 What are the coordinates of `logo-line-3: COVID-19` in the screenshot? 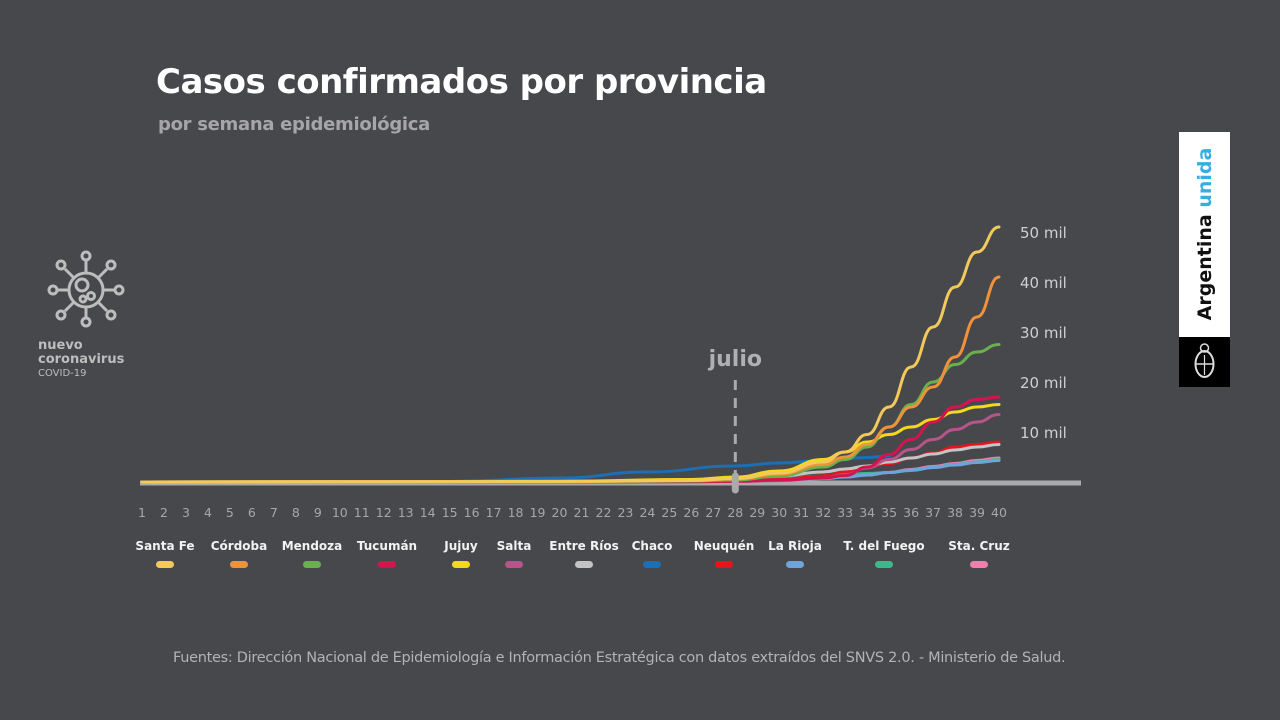 It's located at (62, 373).